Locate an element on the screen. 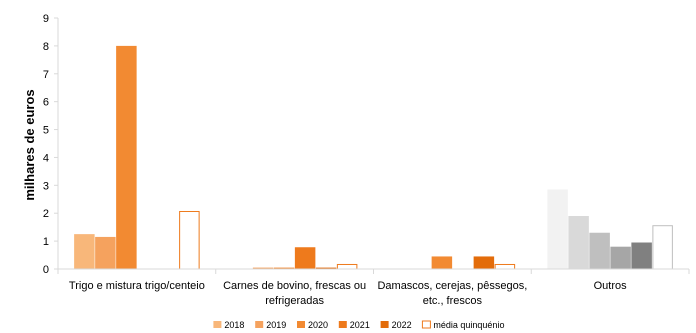 The width and height of the screenshot is (696, 333). y-tick-label: 5 is located at coordinates (46, 131).